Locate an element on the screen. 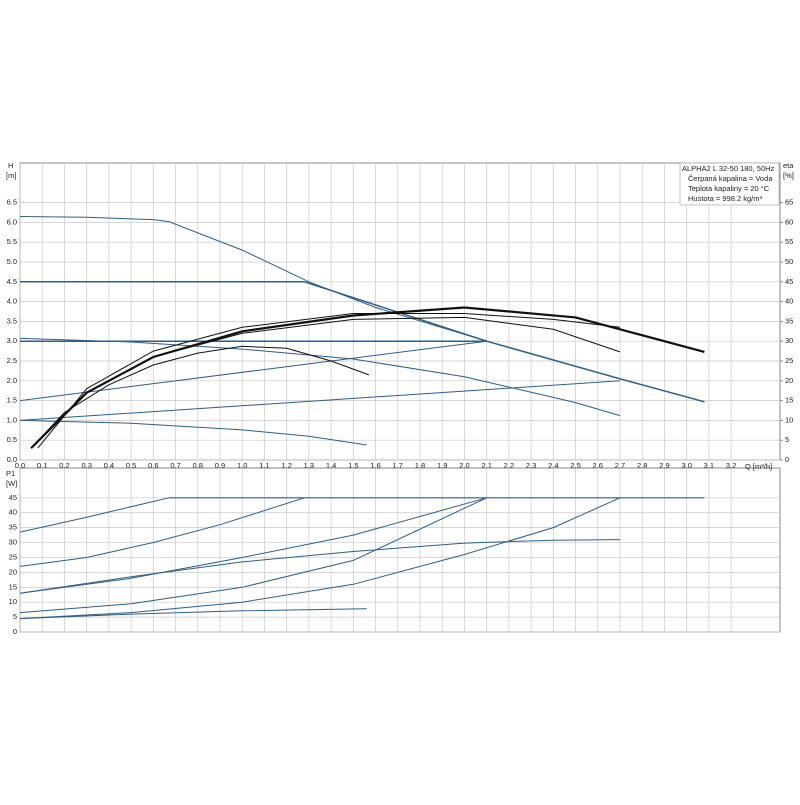  y-tick-label: 40 is located at coordinates (13, 512).